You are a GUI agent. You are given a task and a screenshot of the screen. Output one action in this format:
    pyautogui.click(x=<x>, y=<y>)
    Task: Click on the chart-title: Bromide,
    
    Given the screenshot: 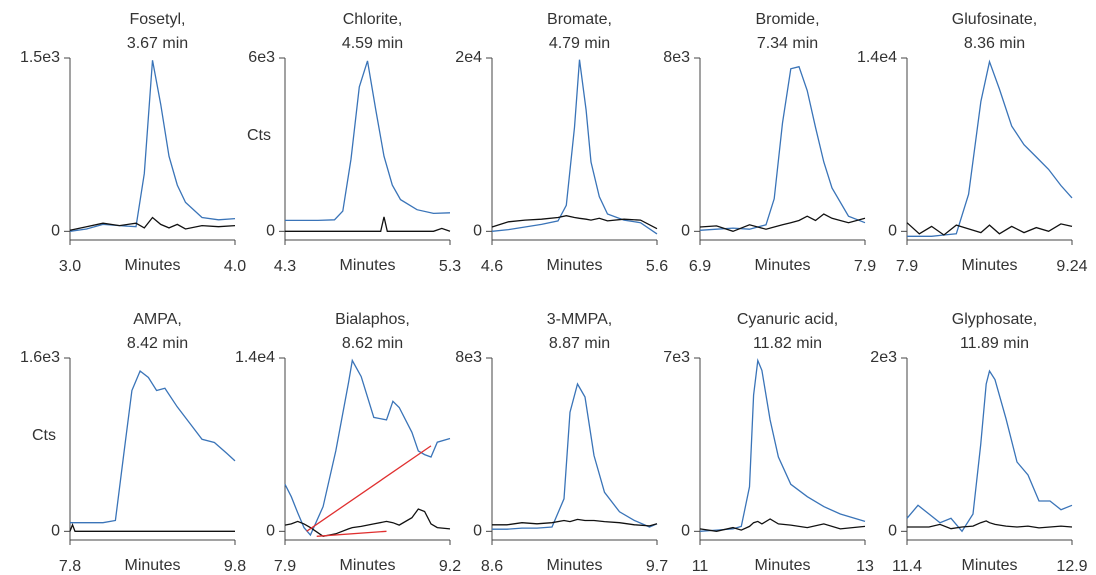 What is the action you would take?
    pyautogui.click(x=787, y=19)
    